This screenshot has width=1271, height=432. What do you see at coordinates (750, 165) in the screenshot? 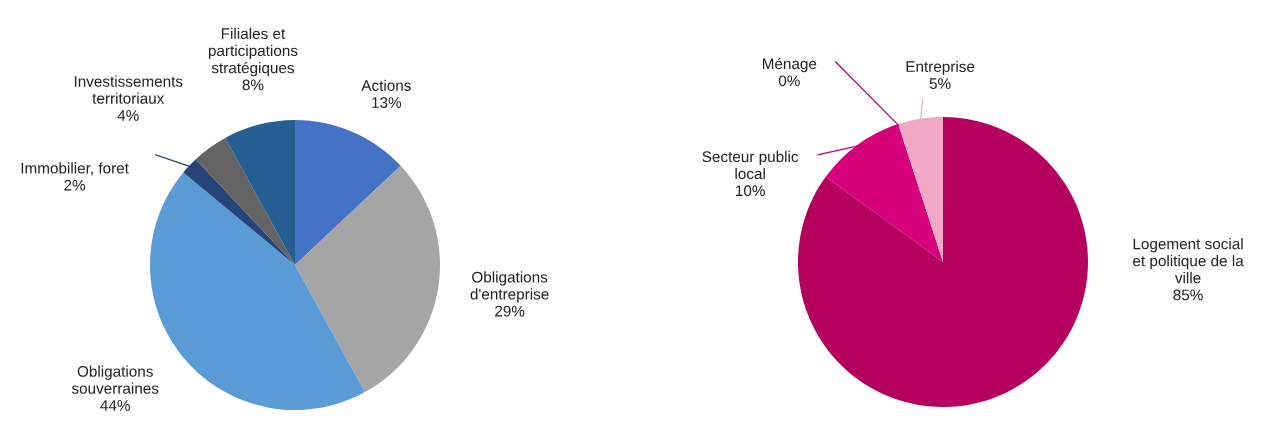
I see `legend-label: Secteur public local` at bounding box center [750, 165].